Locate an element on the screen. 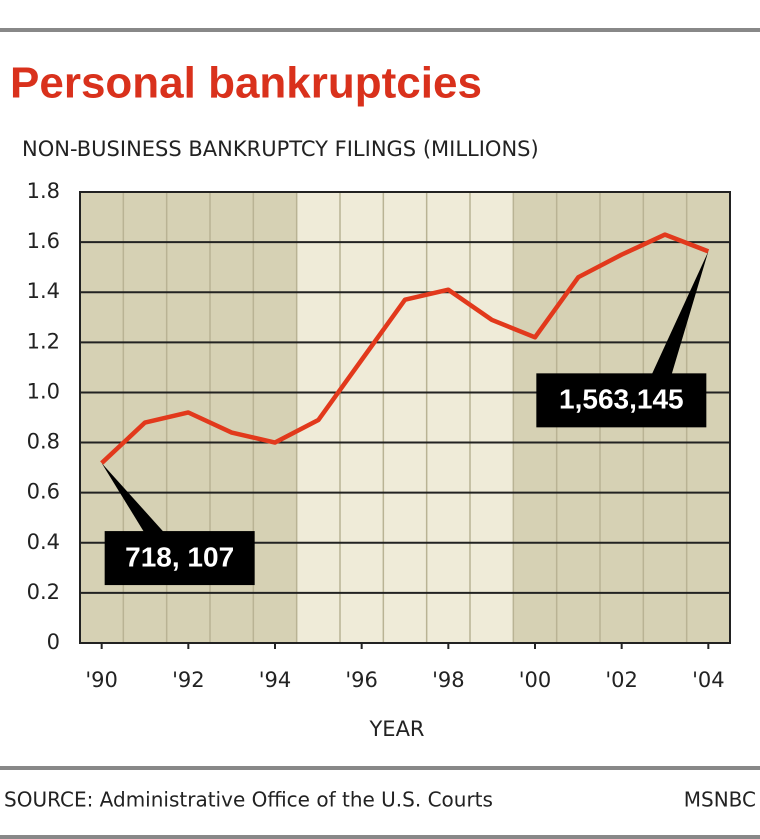 The image size is (760, 839). x-axis-label: YEAR is located at coordinates (396, 729).